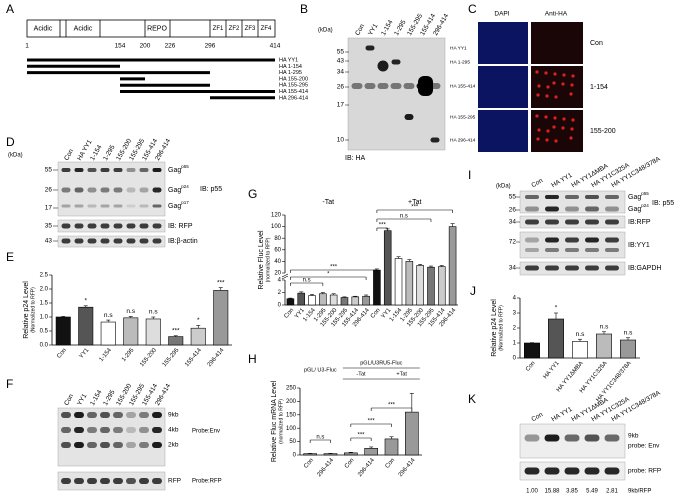 The width and height of the screenshot is (686, 500). Describe the element at coordinates (639, 492) in the screenshot. I see `ratio-label: 9kb/RFP` at that location.